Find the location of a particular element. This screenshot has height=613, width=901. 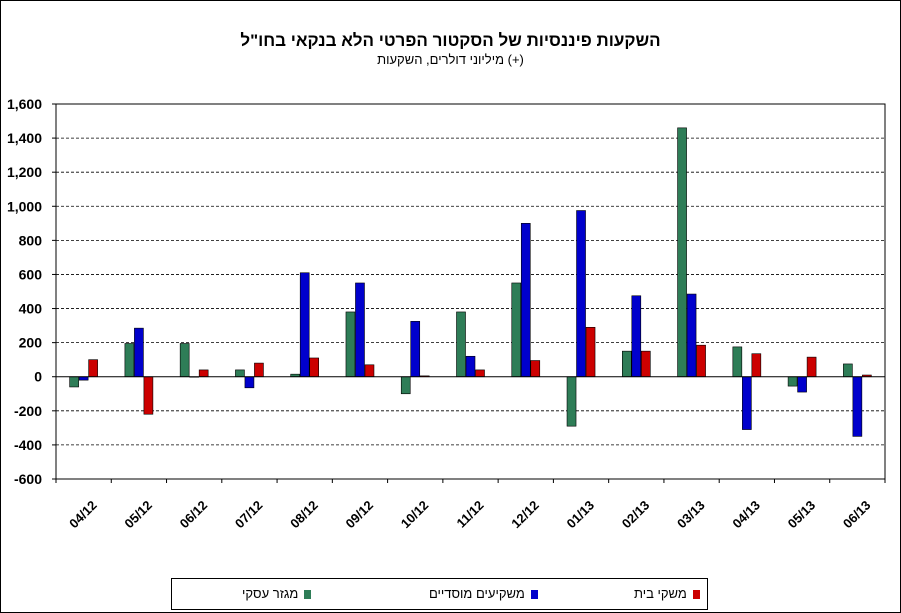

x-tick-label: 03/13 is located at coordinates (691, 515).